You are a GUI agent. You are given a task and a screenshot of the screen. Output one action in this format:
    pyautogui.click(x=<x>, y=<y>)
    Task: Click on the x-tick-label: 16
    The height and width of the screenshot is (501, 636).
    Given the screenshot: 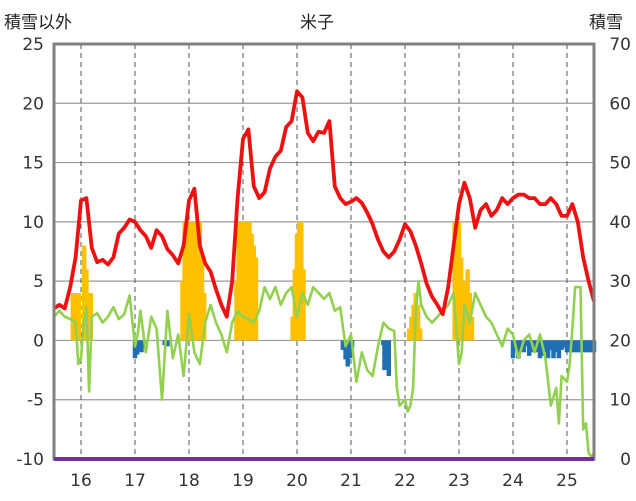 What is the action you would take?
    pyautogui.click(x=81, y=481)
    